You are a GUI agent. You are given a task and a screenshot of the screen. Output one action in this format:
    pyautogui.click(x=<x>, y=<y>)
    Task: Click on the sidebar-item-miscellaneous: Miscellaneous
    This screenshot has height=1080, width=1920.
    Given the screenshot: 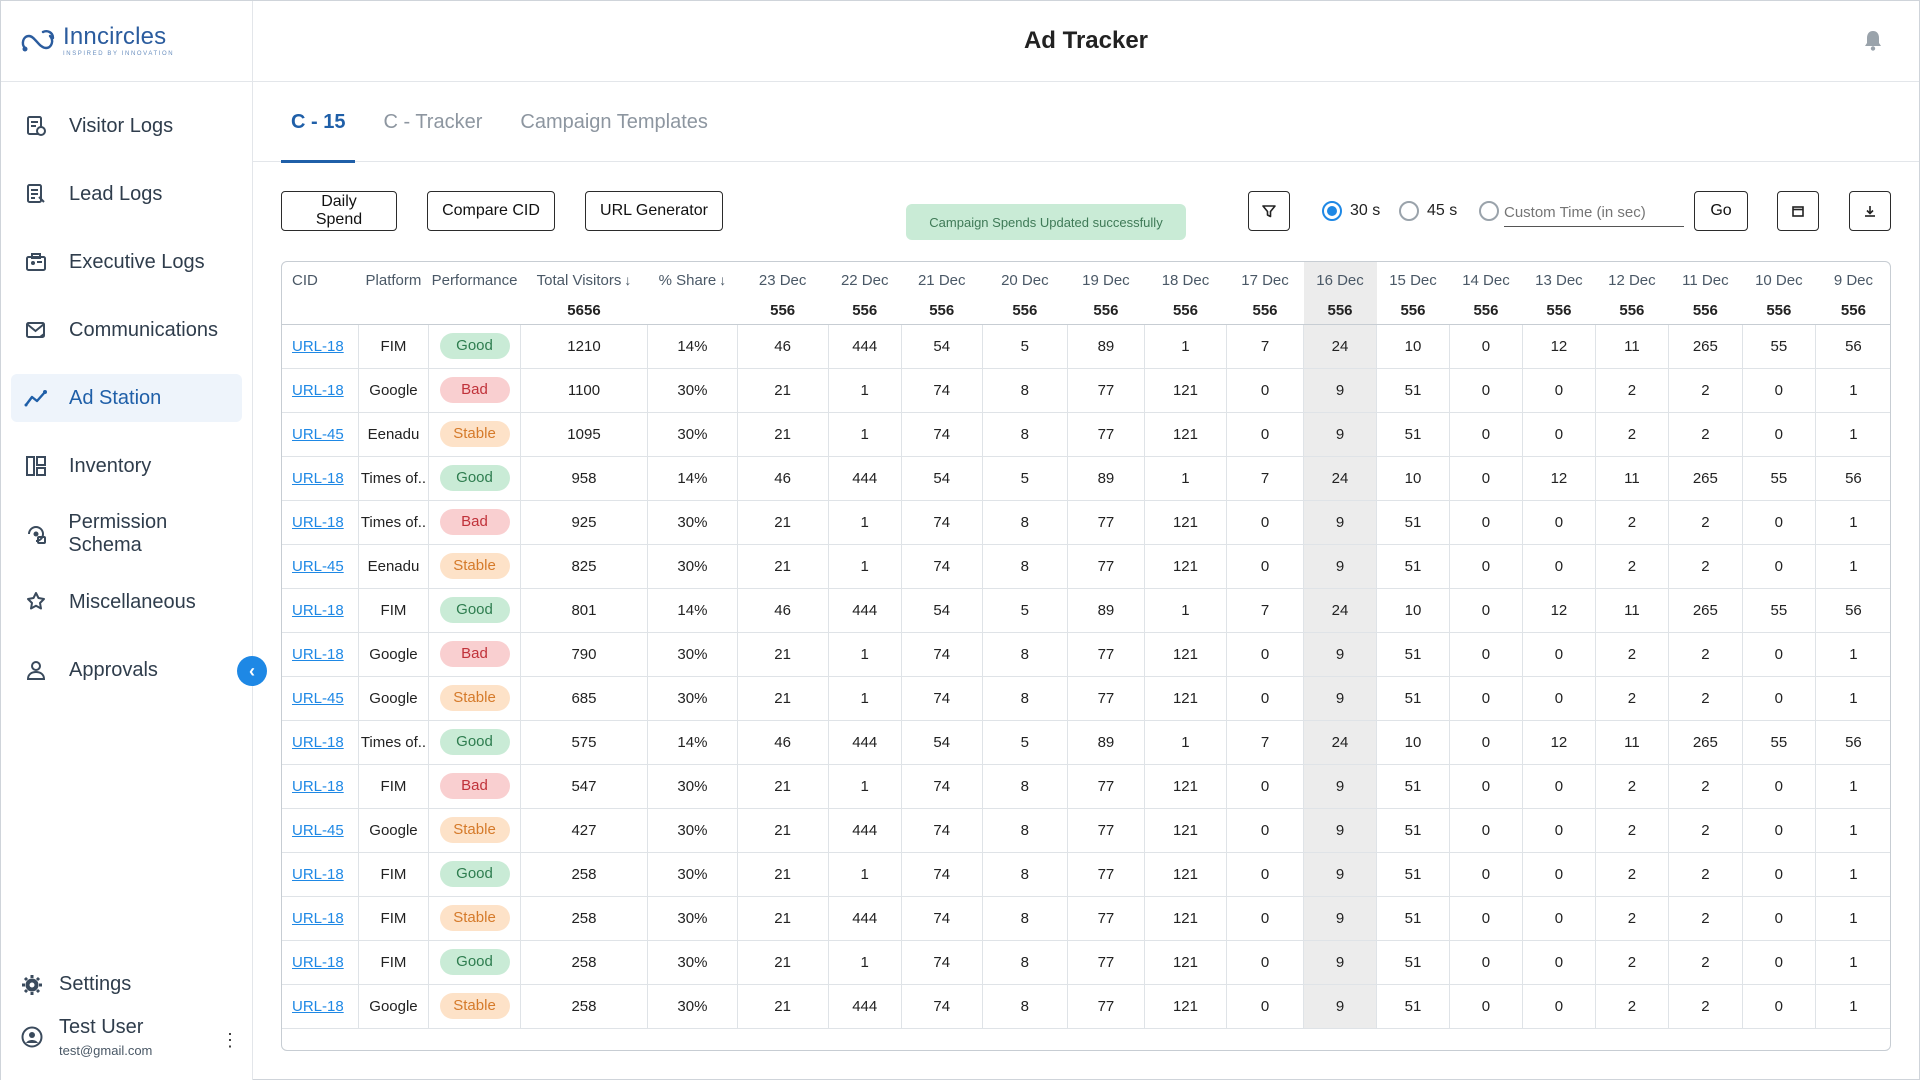 What is the action you would take?
    pyautogui.click(x=126, y=602)
    